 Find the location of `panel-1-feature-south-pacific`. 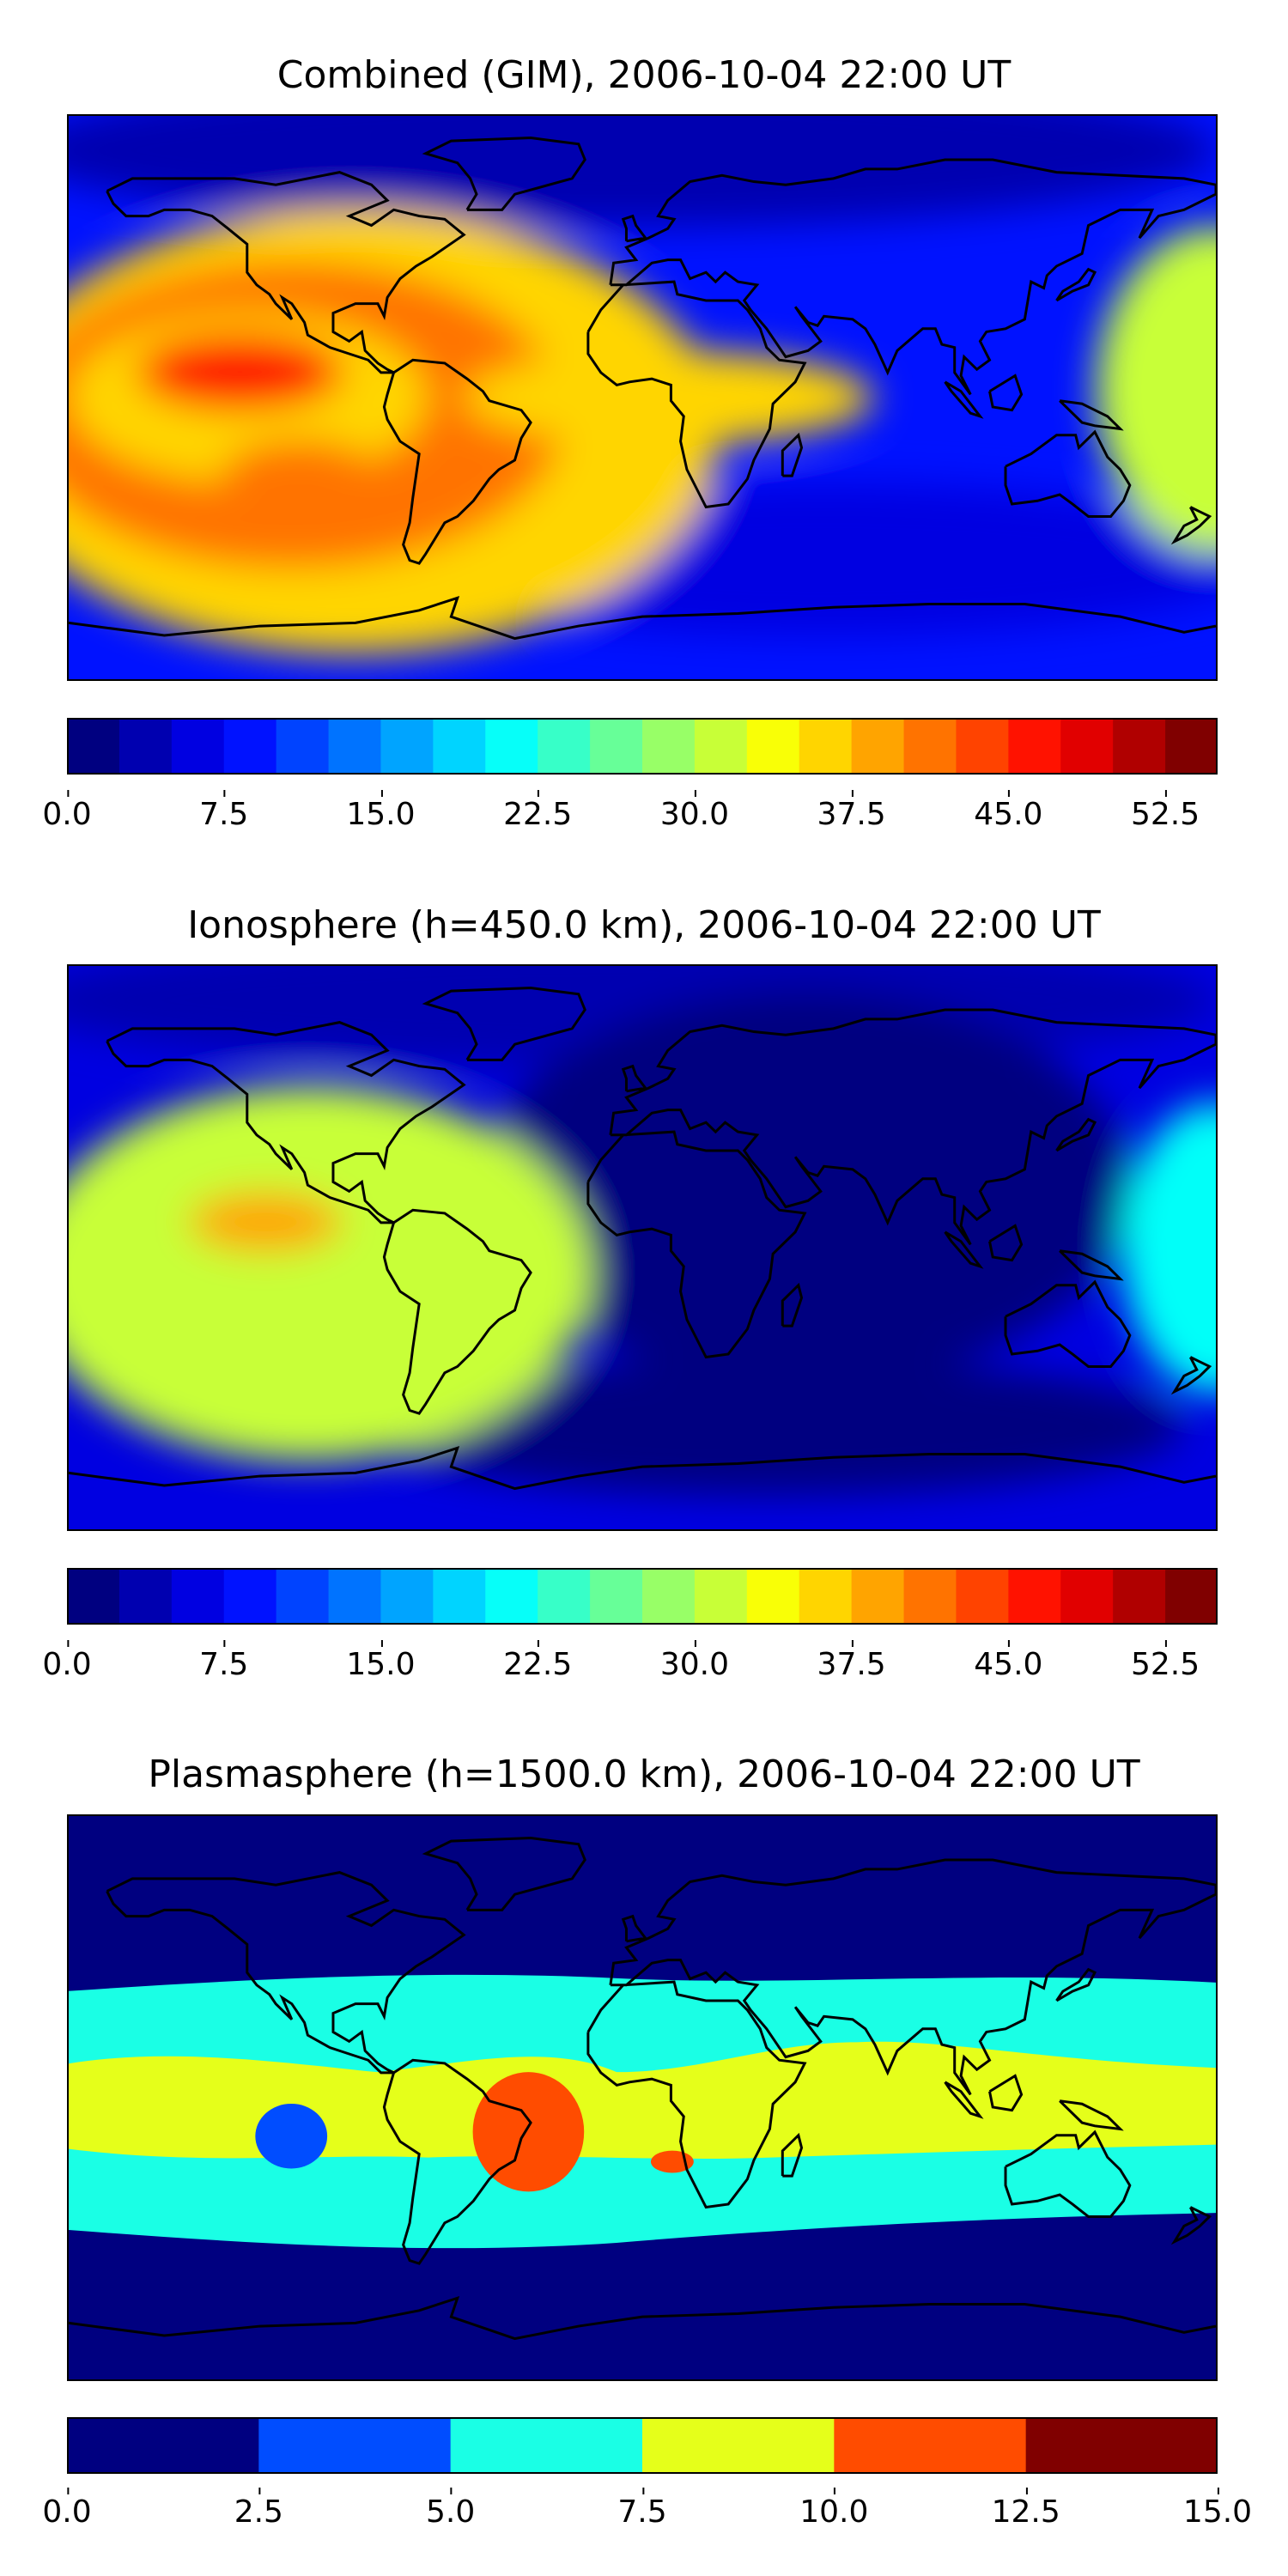

panel-1-feature-south-pacific is located at coordinates (300, 474).